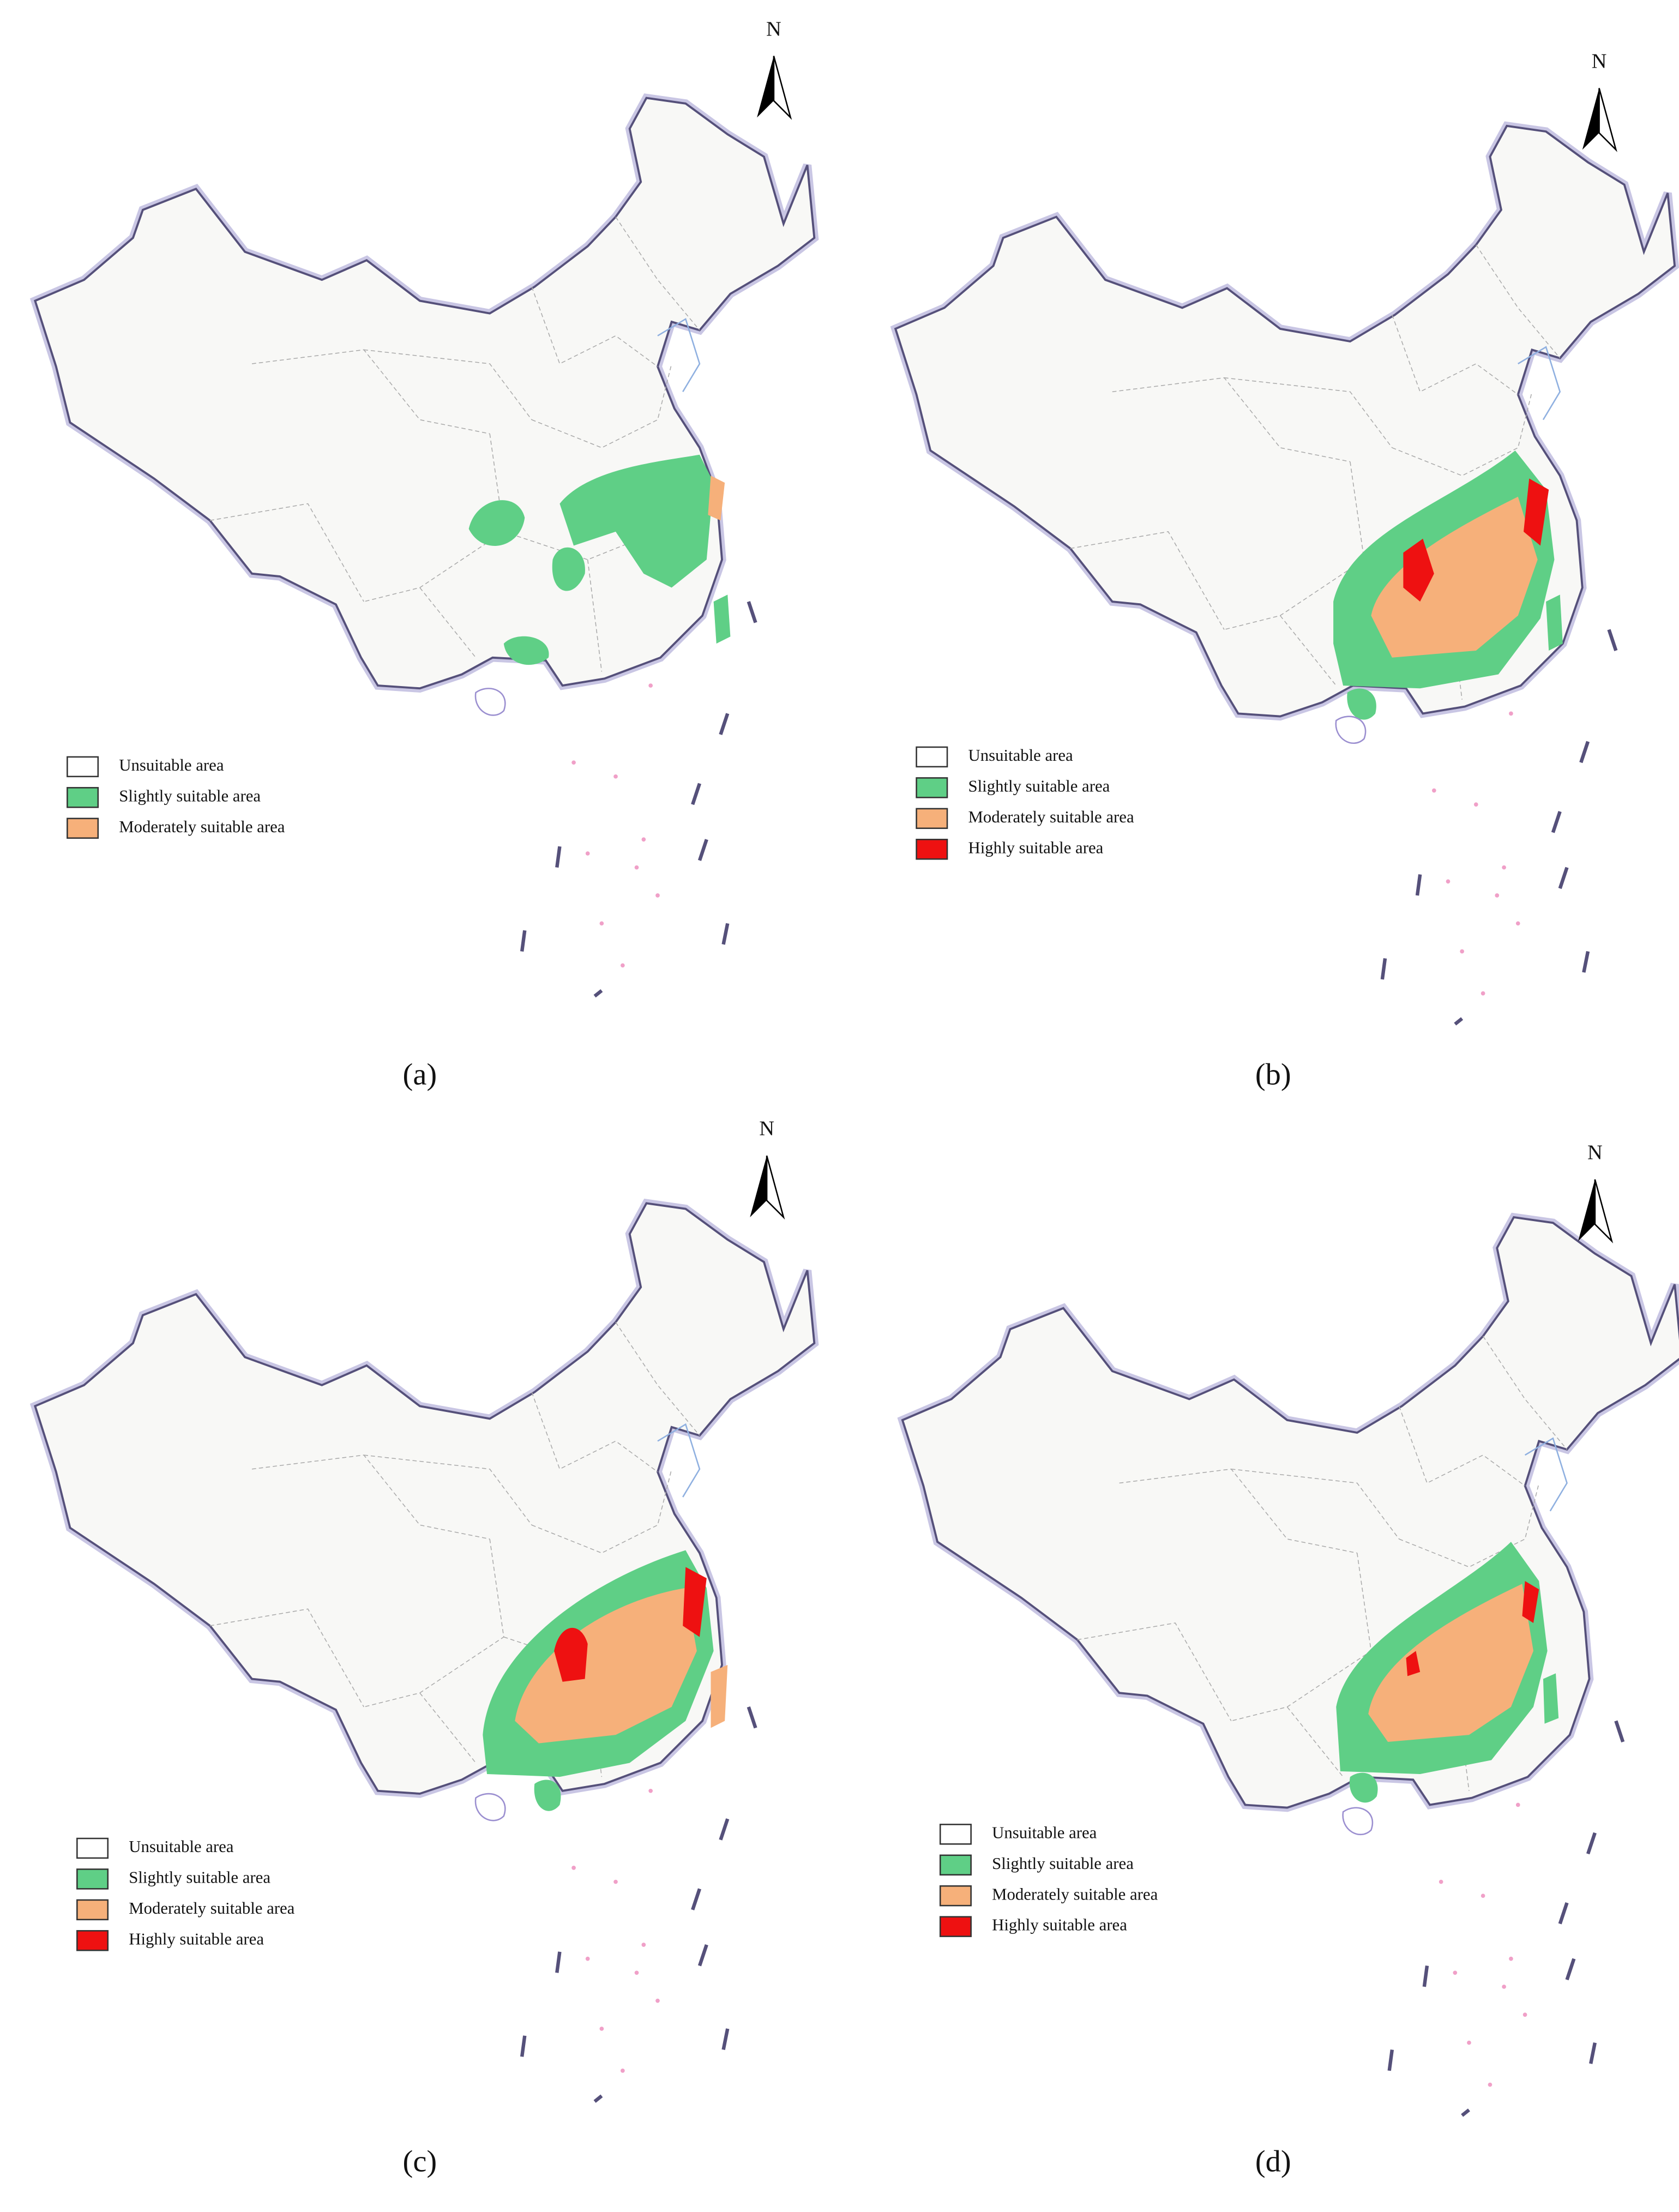 The image size is (1679, 2212). I want to click on panel-label: (d), so click(1273, 2162).